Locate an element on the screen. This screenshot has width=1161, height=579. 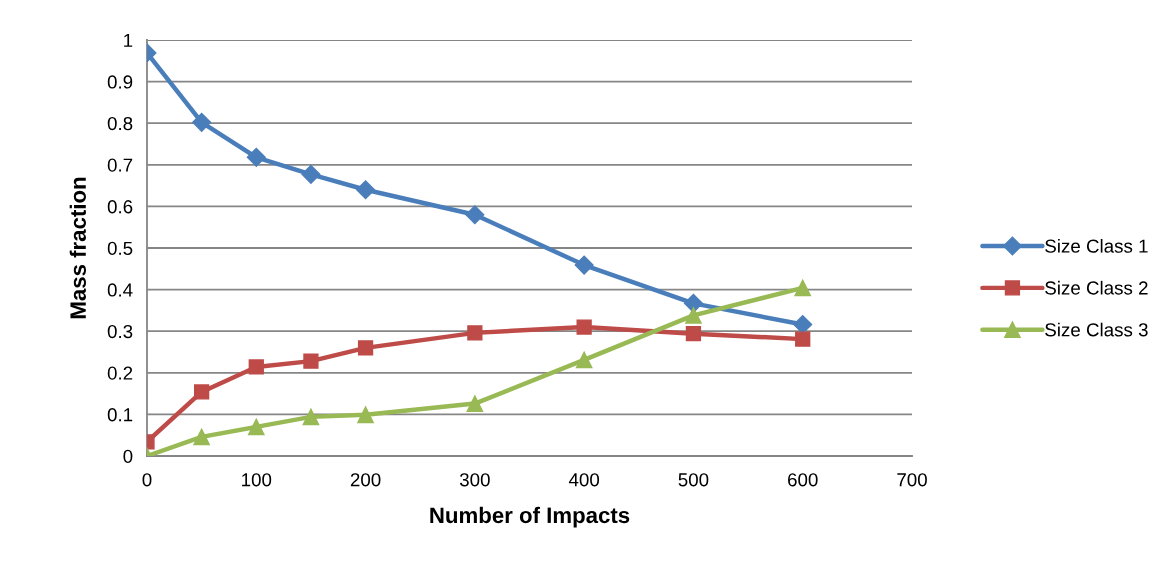
x-tick-label: 200 is located at coordinates (365, 480).